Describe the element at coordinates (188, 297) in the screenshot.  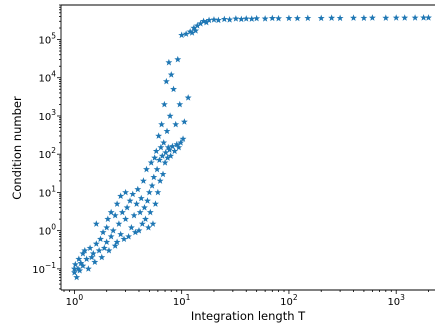
I see `x-tick-label-exponent: 1` at that location.